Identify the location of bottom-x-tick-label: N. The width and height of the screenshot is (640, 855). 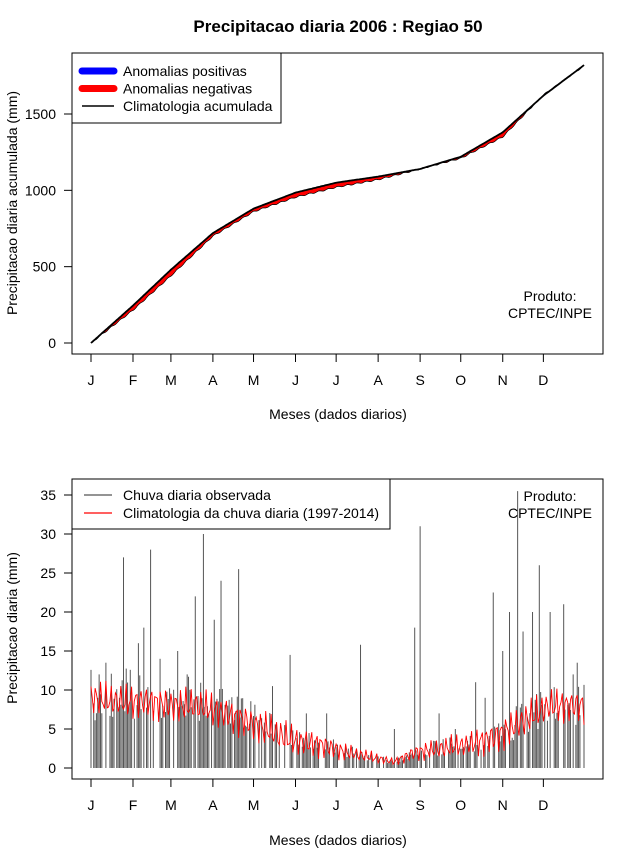
(503, 805).